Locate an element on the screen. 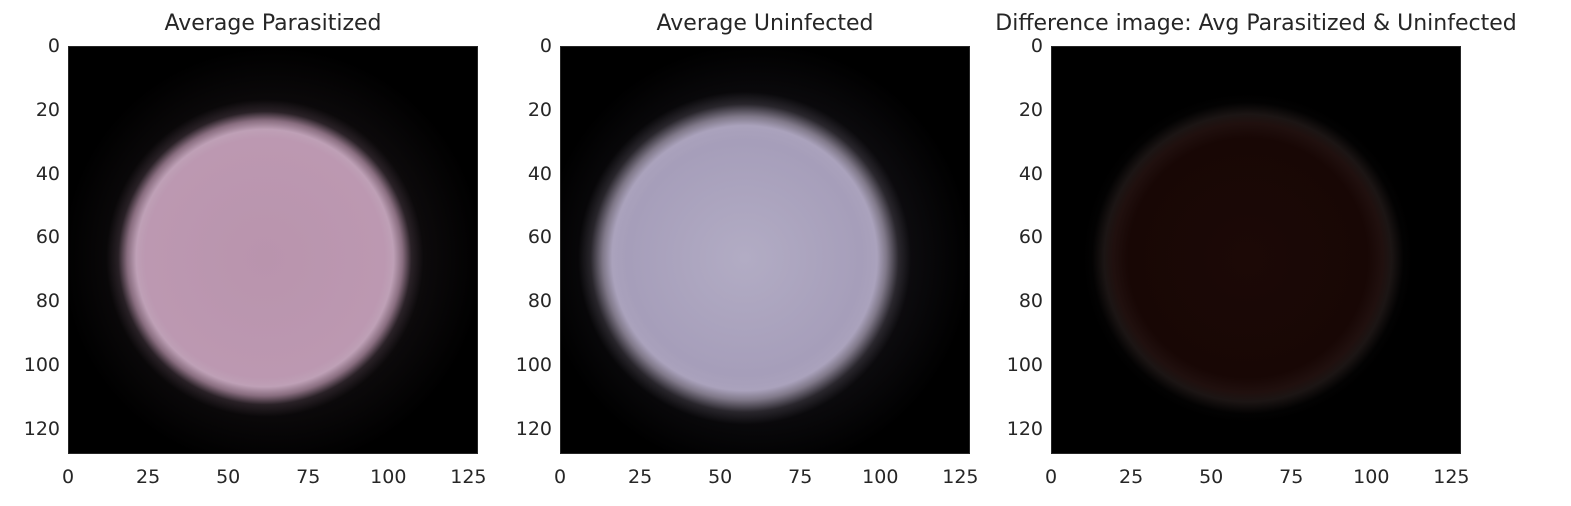  panel-title: Average Uninfected is located at coordinates (765, 23).